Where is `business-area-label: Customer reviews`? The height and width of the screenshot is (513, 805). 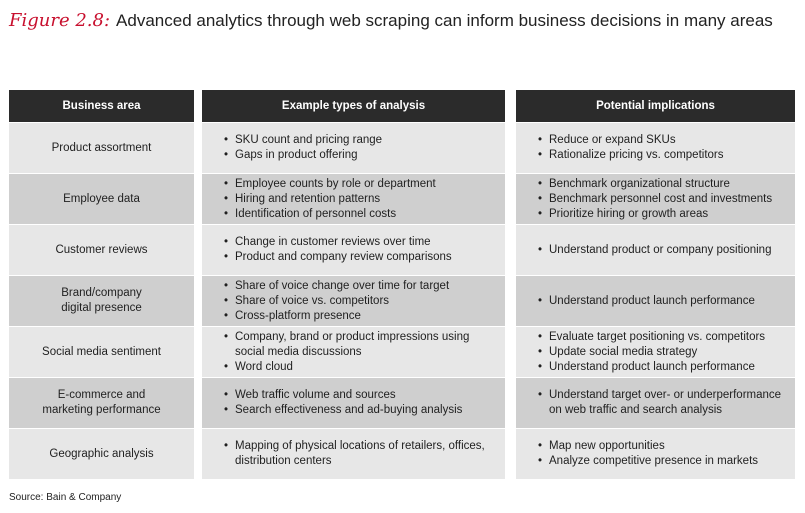 business-area-label: Customer reviews is located at coordinates (101, 249).